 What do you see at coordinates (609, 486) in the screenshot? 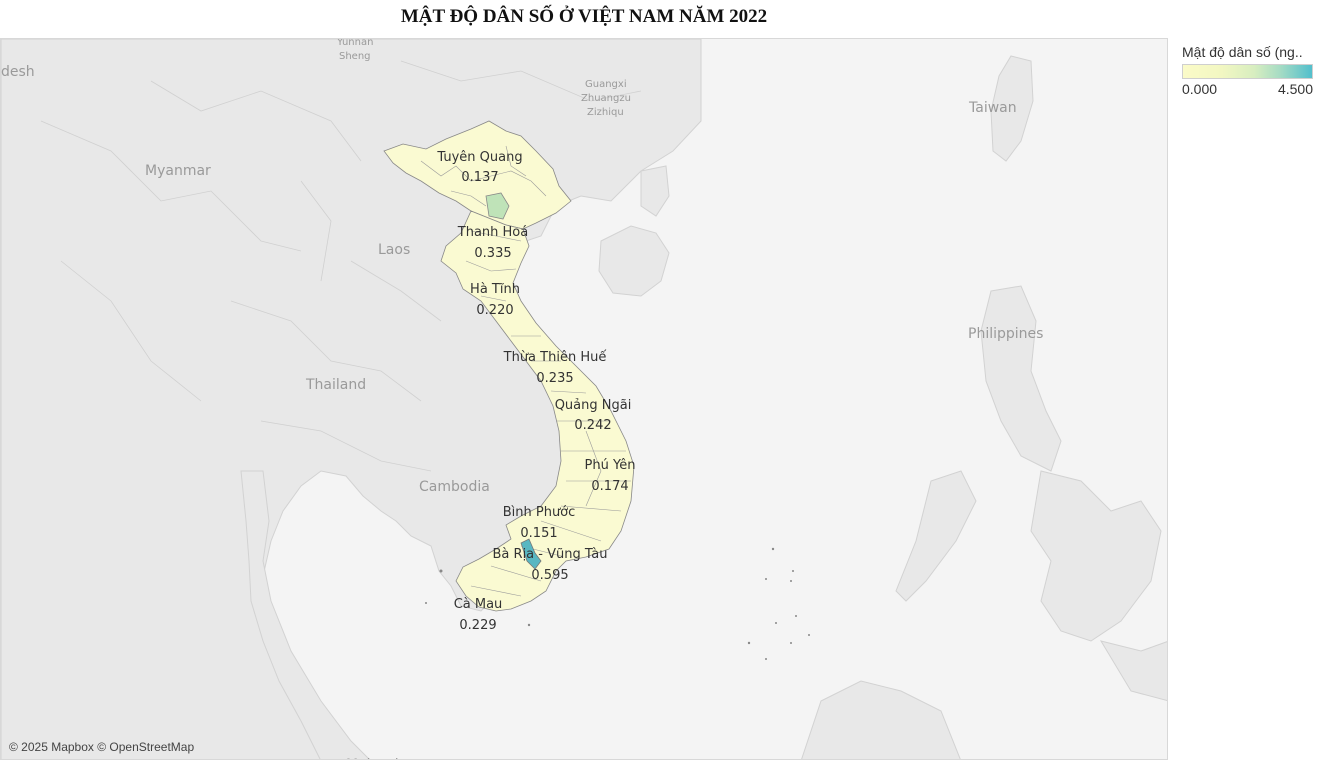
I see `province-value-label: 0.174` at bounding box center [609, 486].